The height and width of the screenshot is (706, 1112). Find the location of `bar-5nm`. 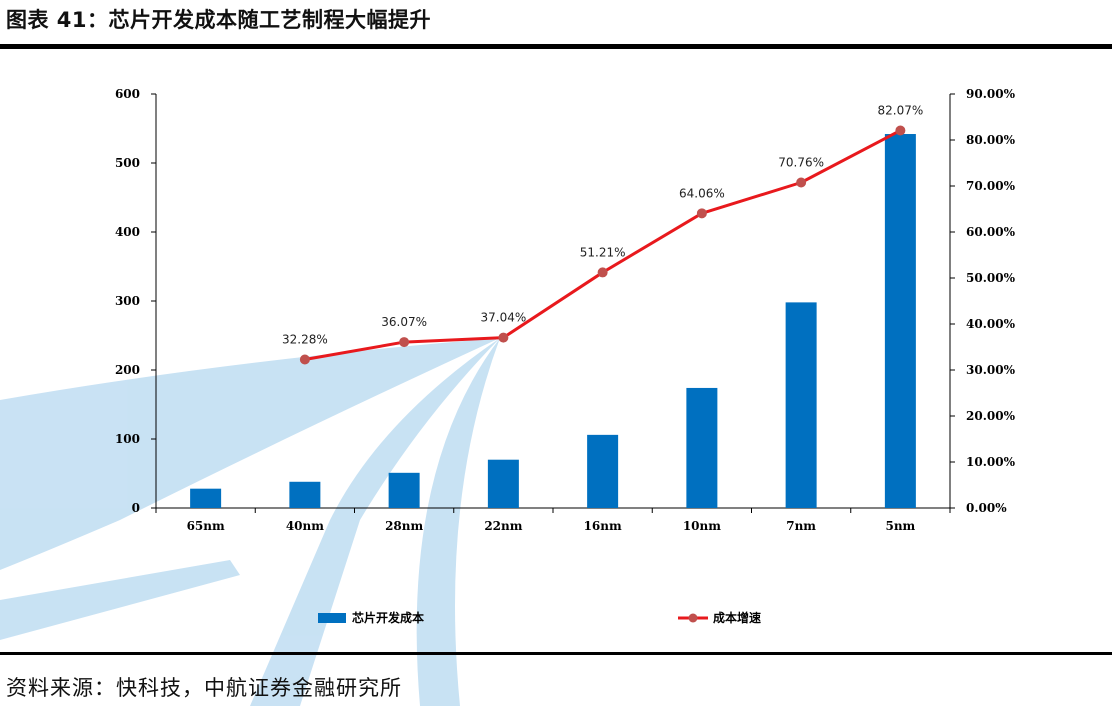

bar-5nm is located at coordinates (900, 321).